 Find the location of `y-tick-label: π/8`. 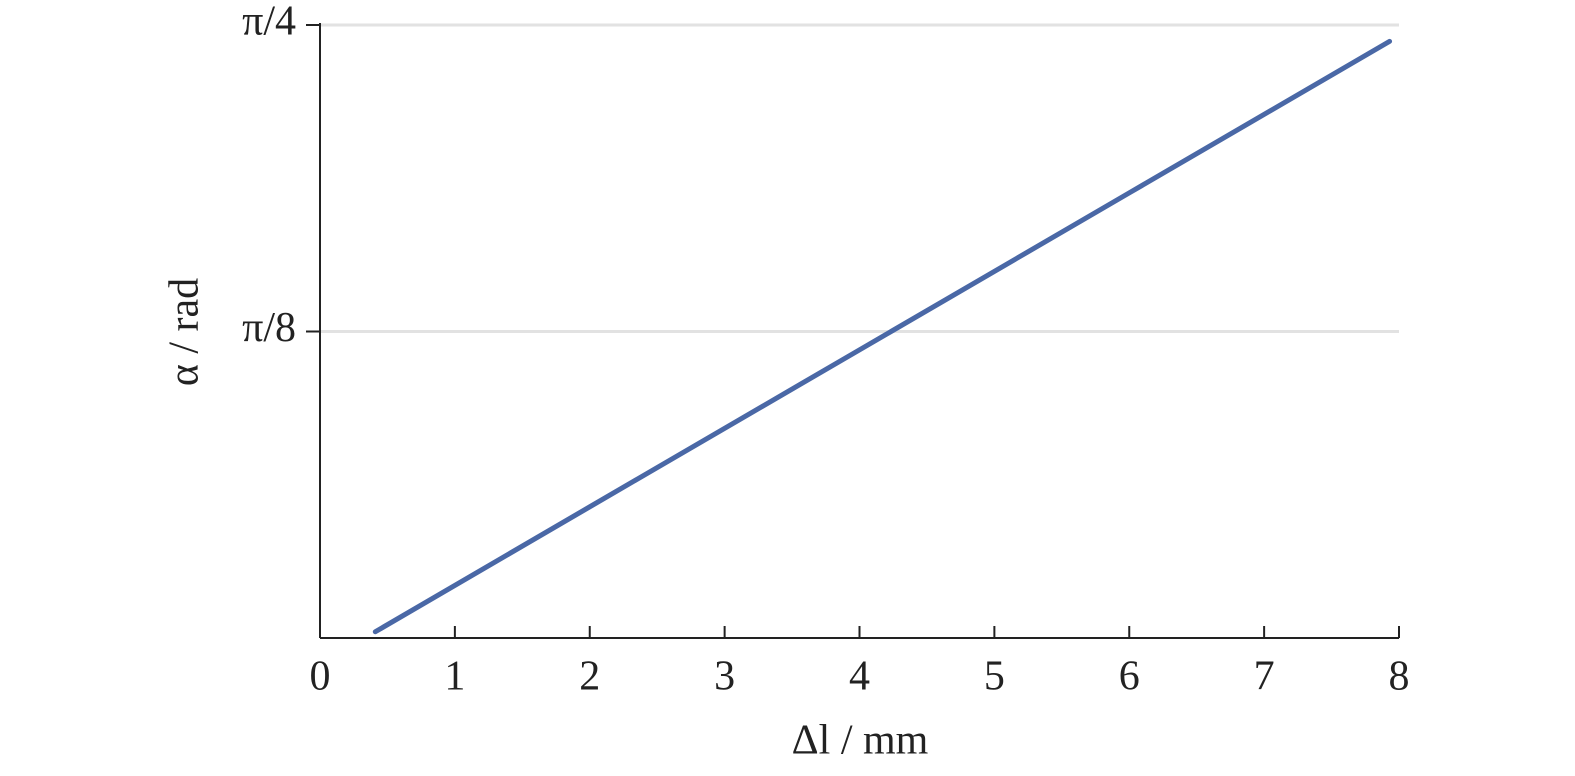

y-tick-label: π/8 is located at coordinates (269, 328).